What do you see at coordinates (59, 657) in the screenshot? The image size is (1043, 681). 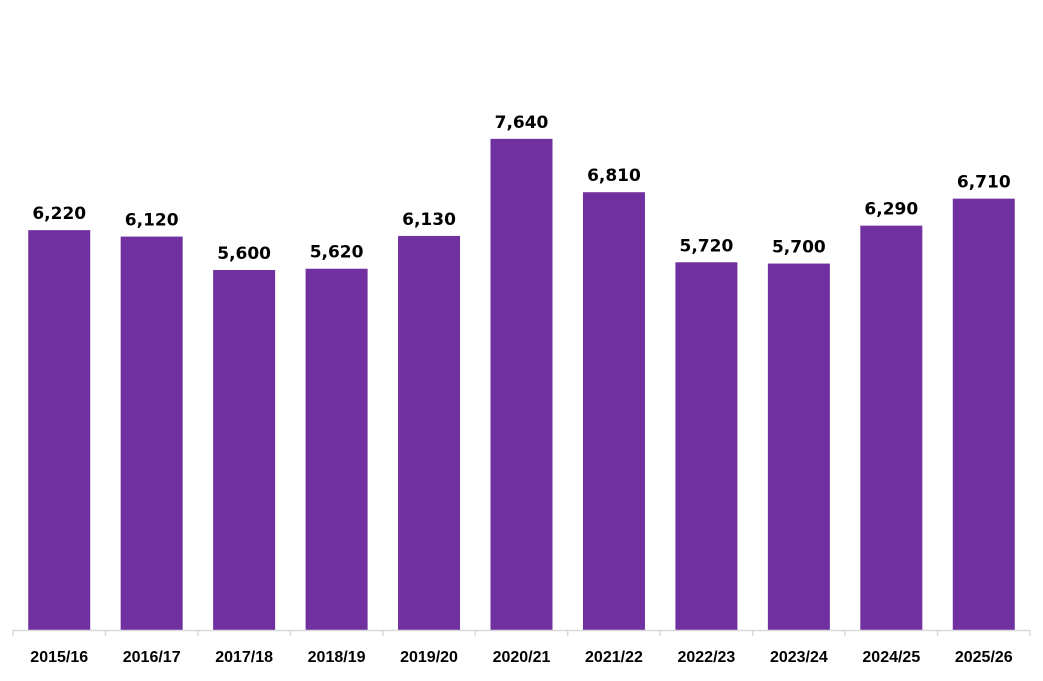 I see `x-tick-label: 2015/16` at bounding box center [59, 657].